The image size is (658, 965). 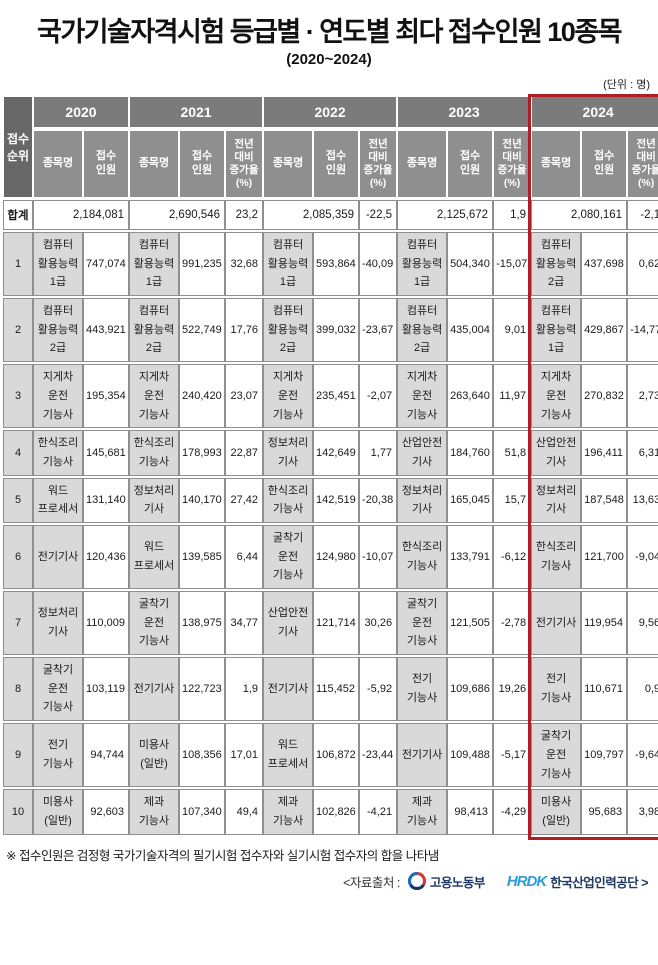 I want to click on total-applicants-2022: 2,085,359, so click(x=311, y=215).